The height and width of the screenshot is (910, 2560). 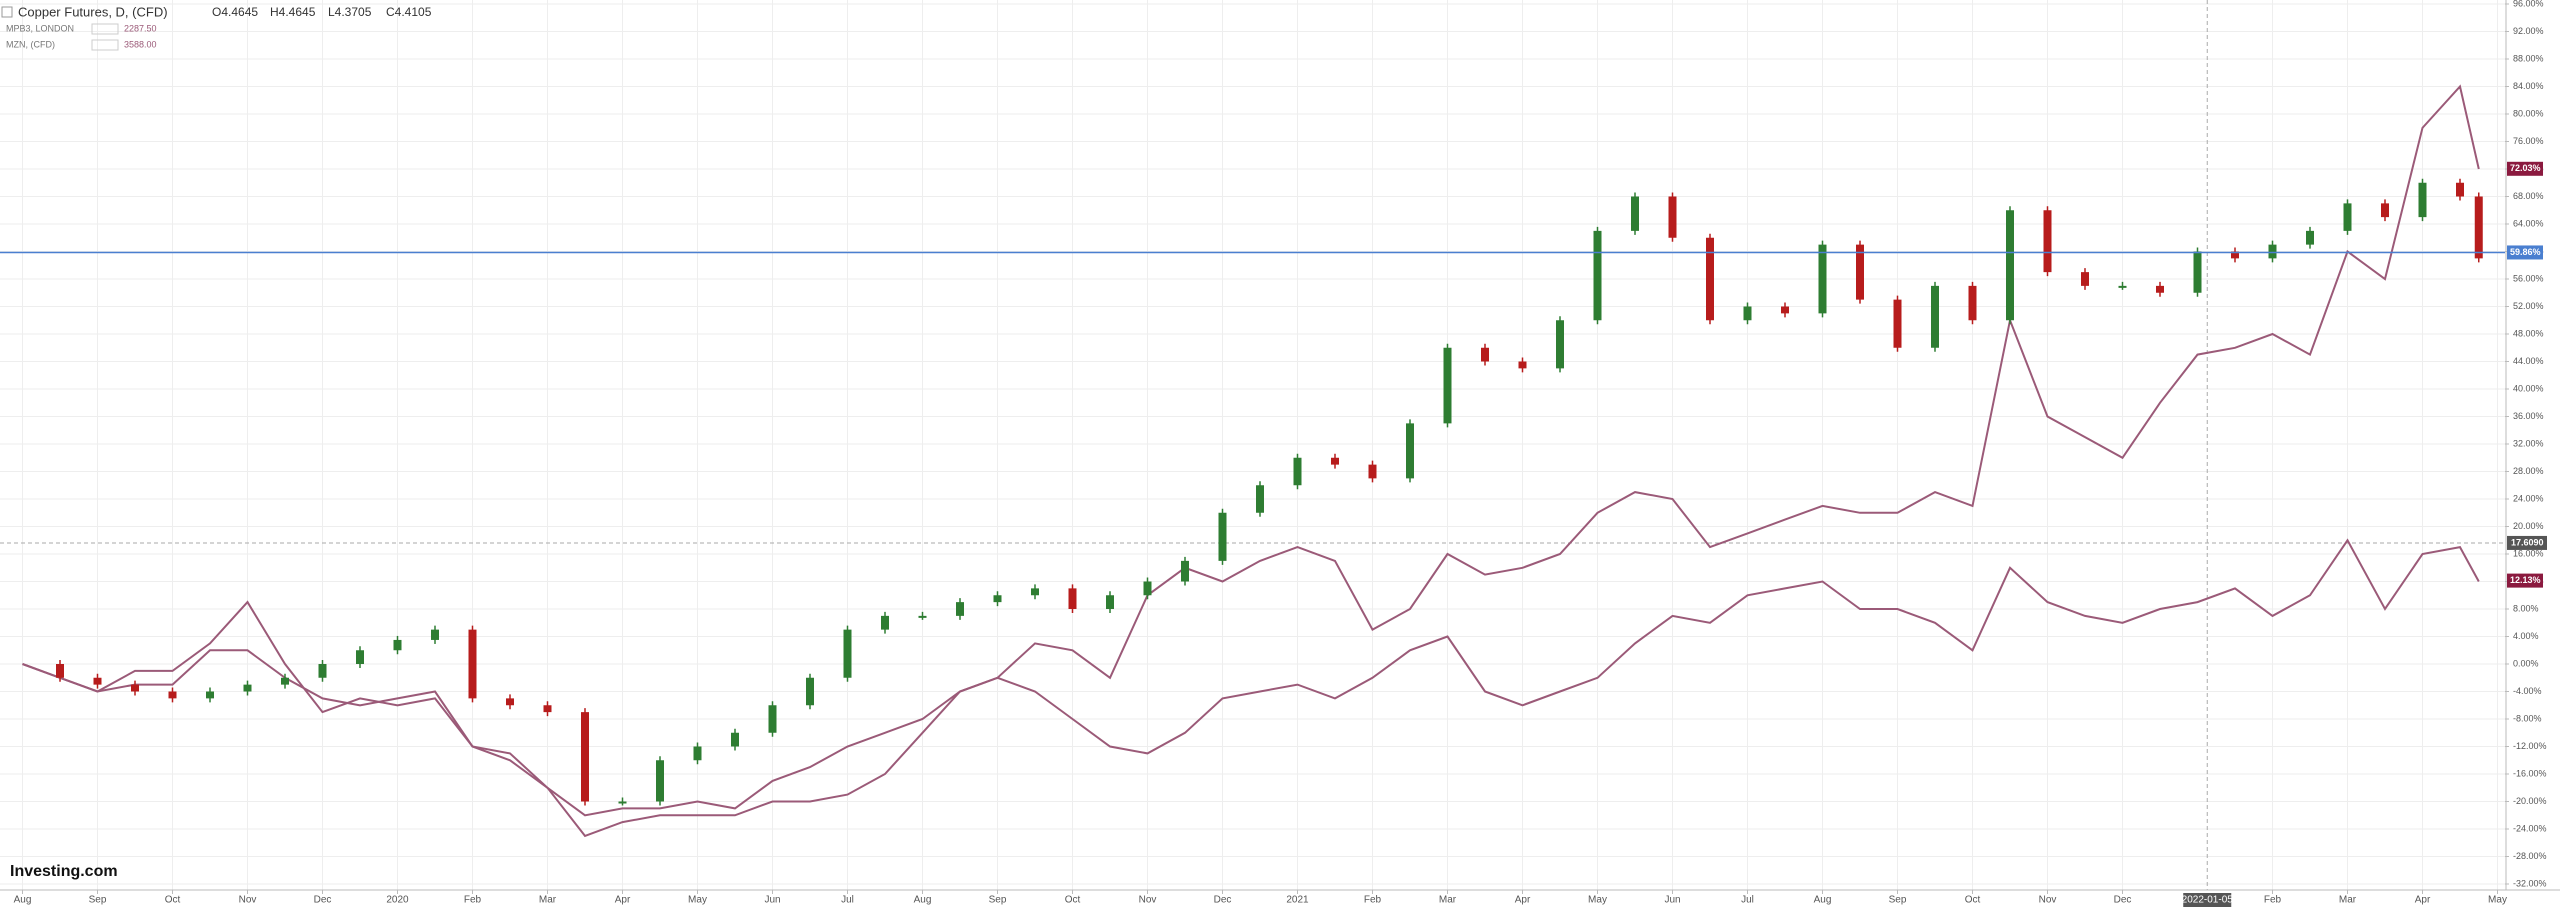 What do you see at coordinates (2528, 223) in the screenshot?
I see `y-tick-label: 64.00%` at bounding box center [2528, 223].